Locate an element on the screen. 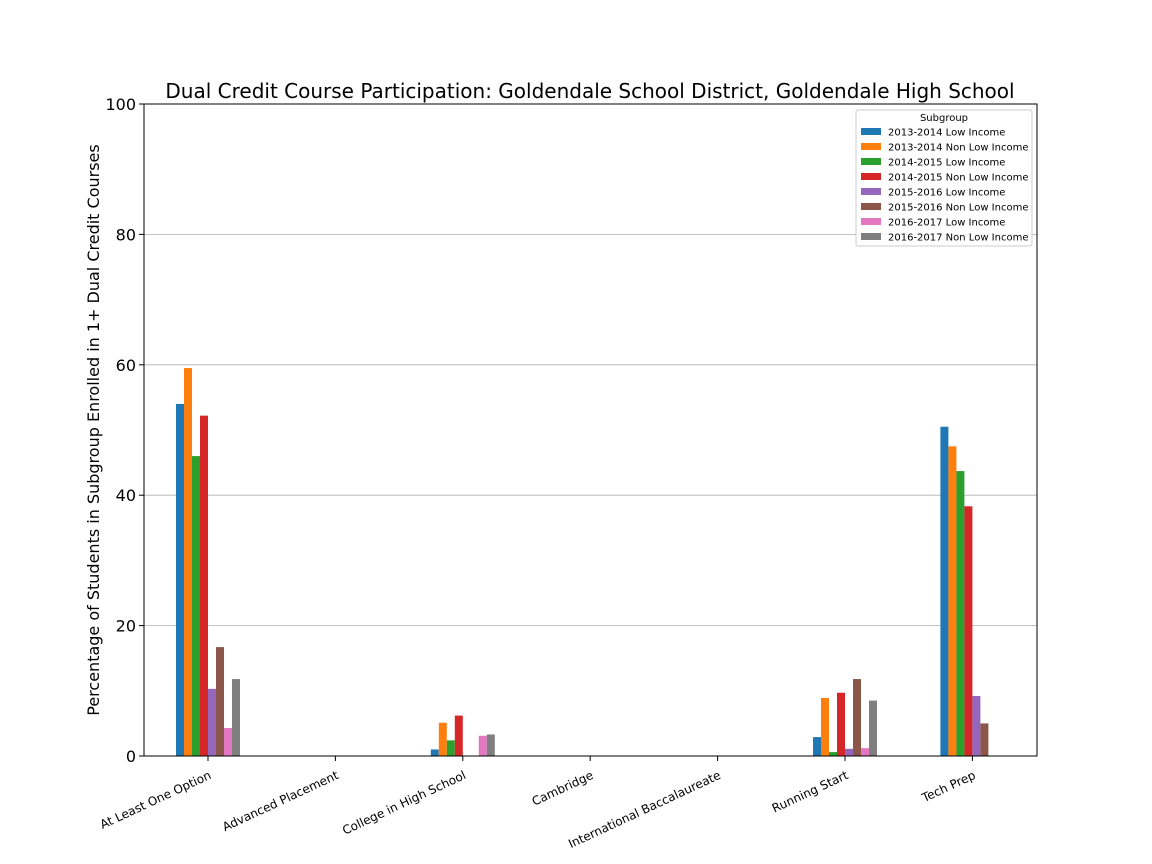 The image size is (1152, 864). y-tick-label: 20 is located at coordinates (126, 626).